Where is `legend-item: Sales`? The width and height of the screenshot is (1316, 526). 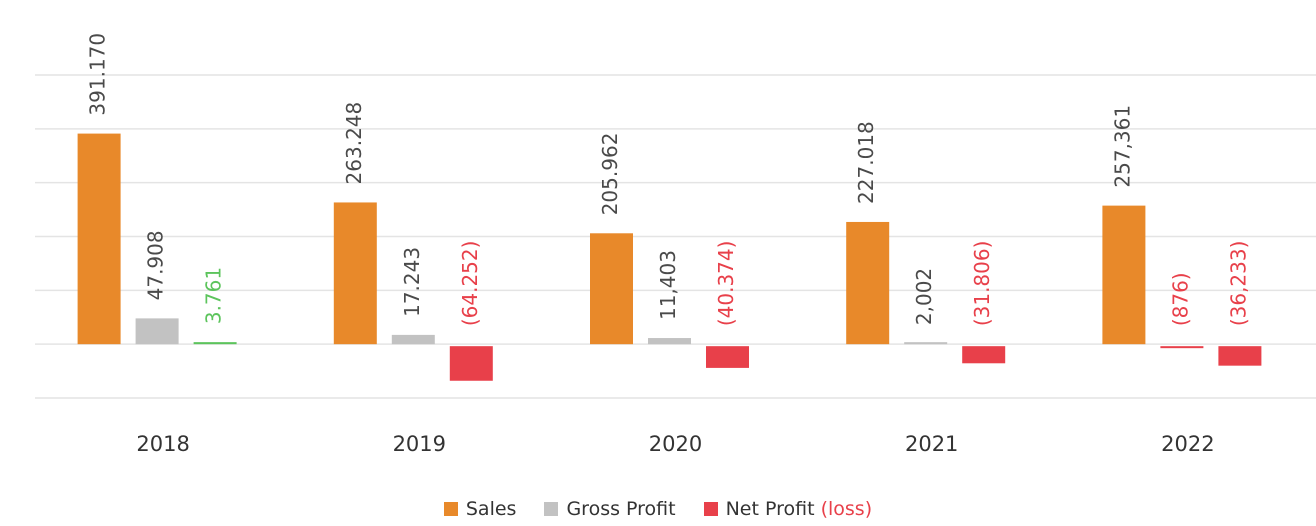 legend-item: Sales is located at coordinates (480, 509).